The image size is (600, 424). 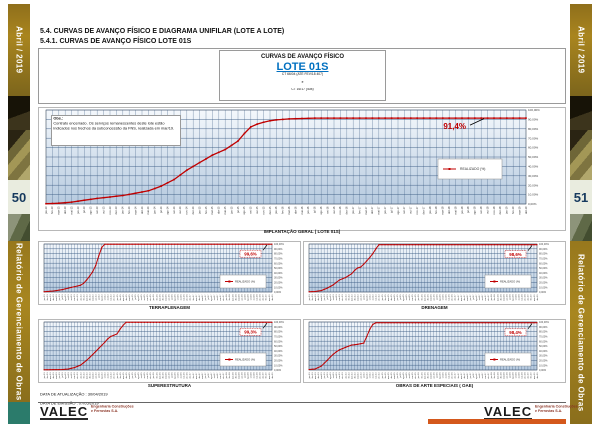 I want to click on svg-text: ago-17, so click(x=398, y=210).